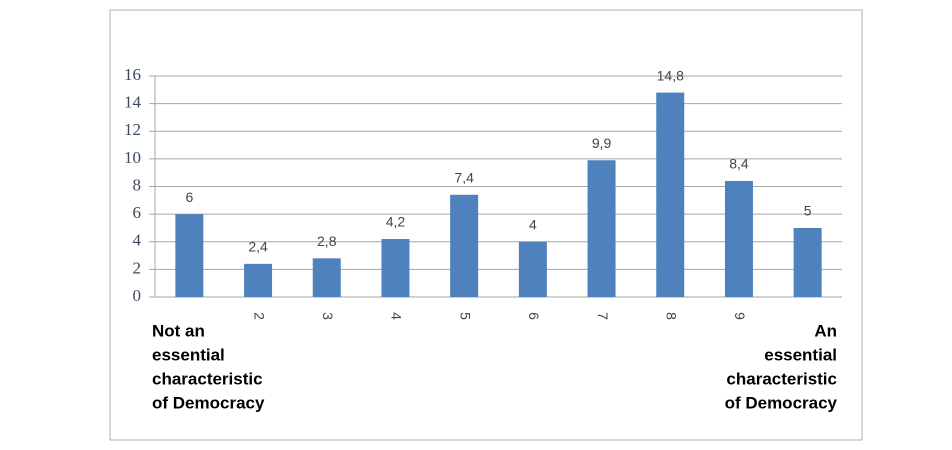 Image resolution: width=952 pixels, height=450 pixels. I want to click on x-tick-label: 2, so click(259, 316).